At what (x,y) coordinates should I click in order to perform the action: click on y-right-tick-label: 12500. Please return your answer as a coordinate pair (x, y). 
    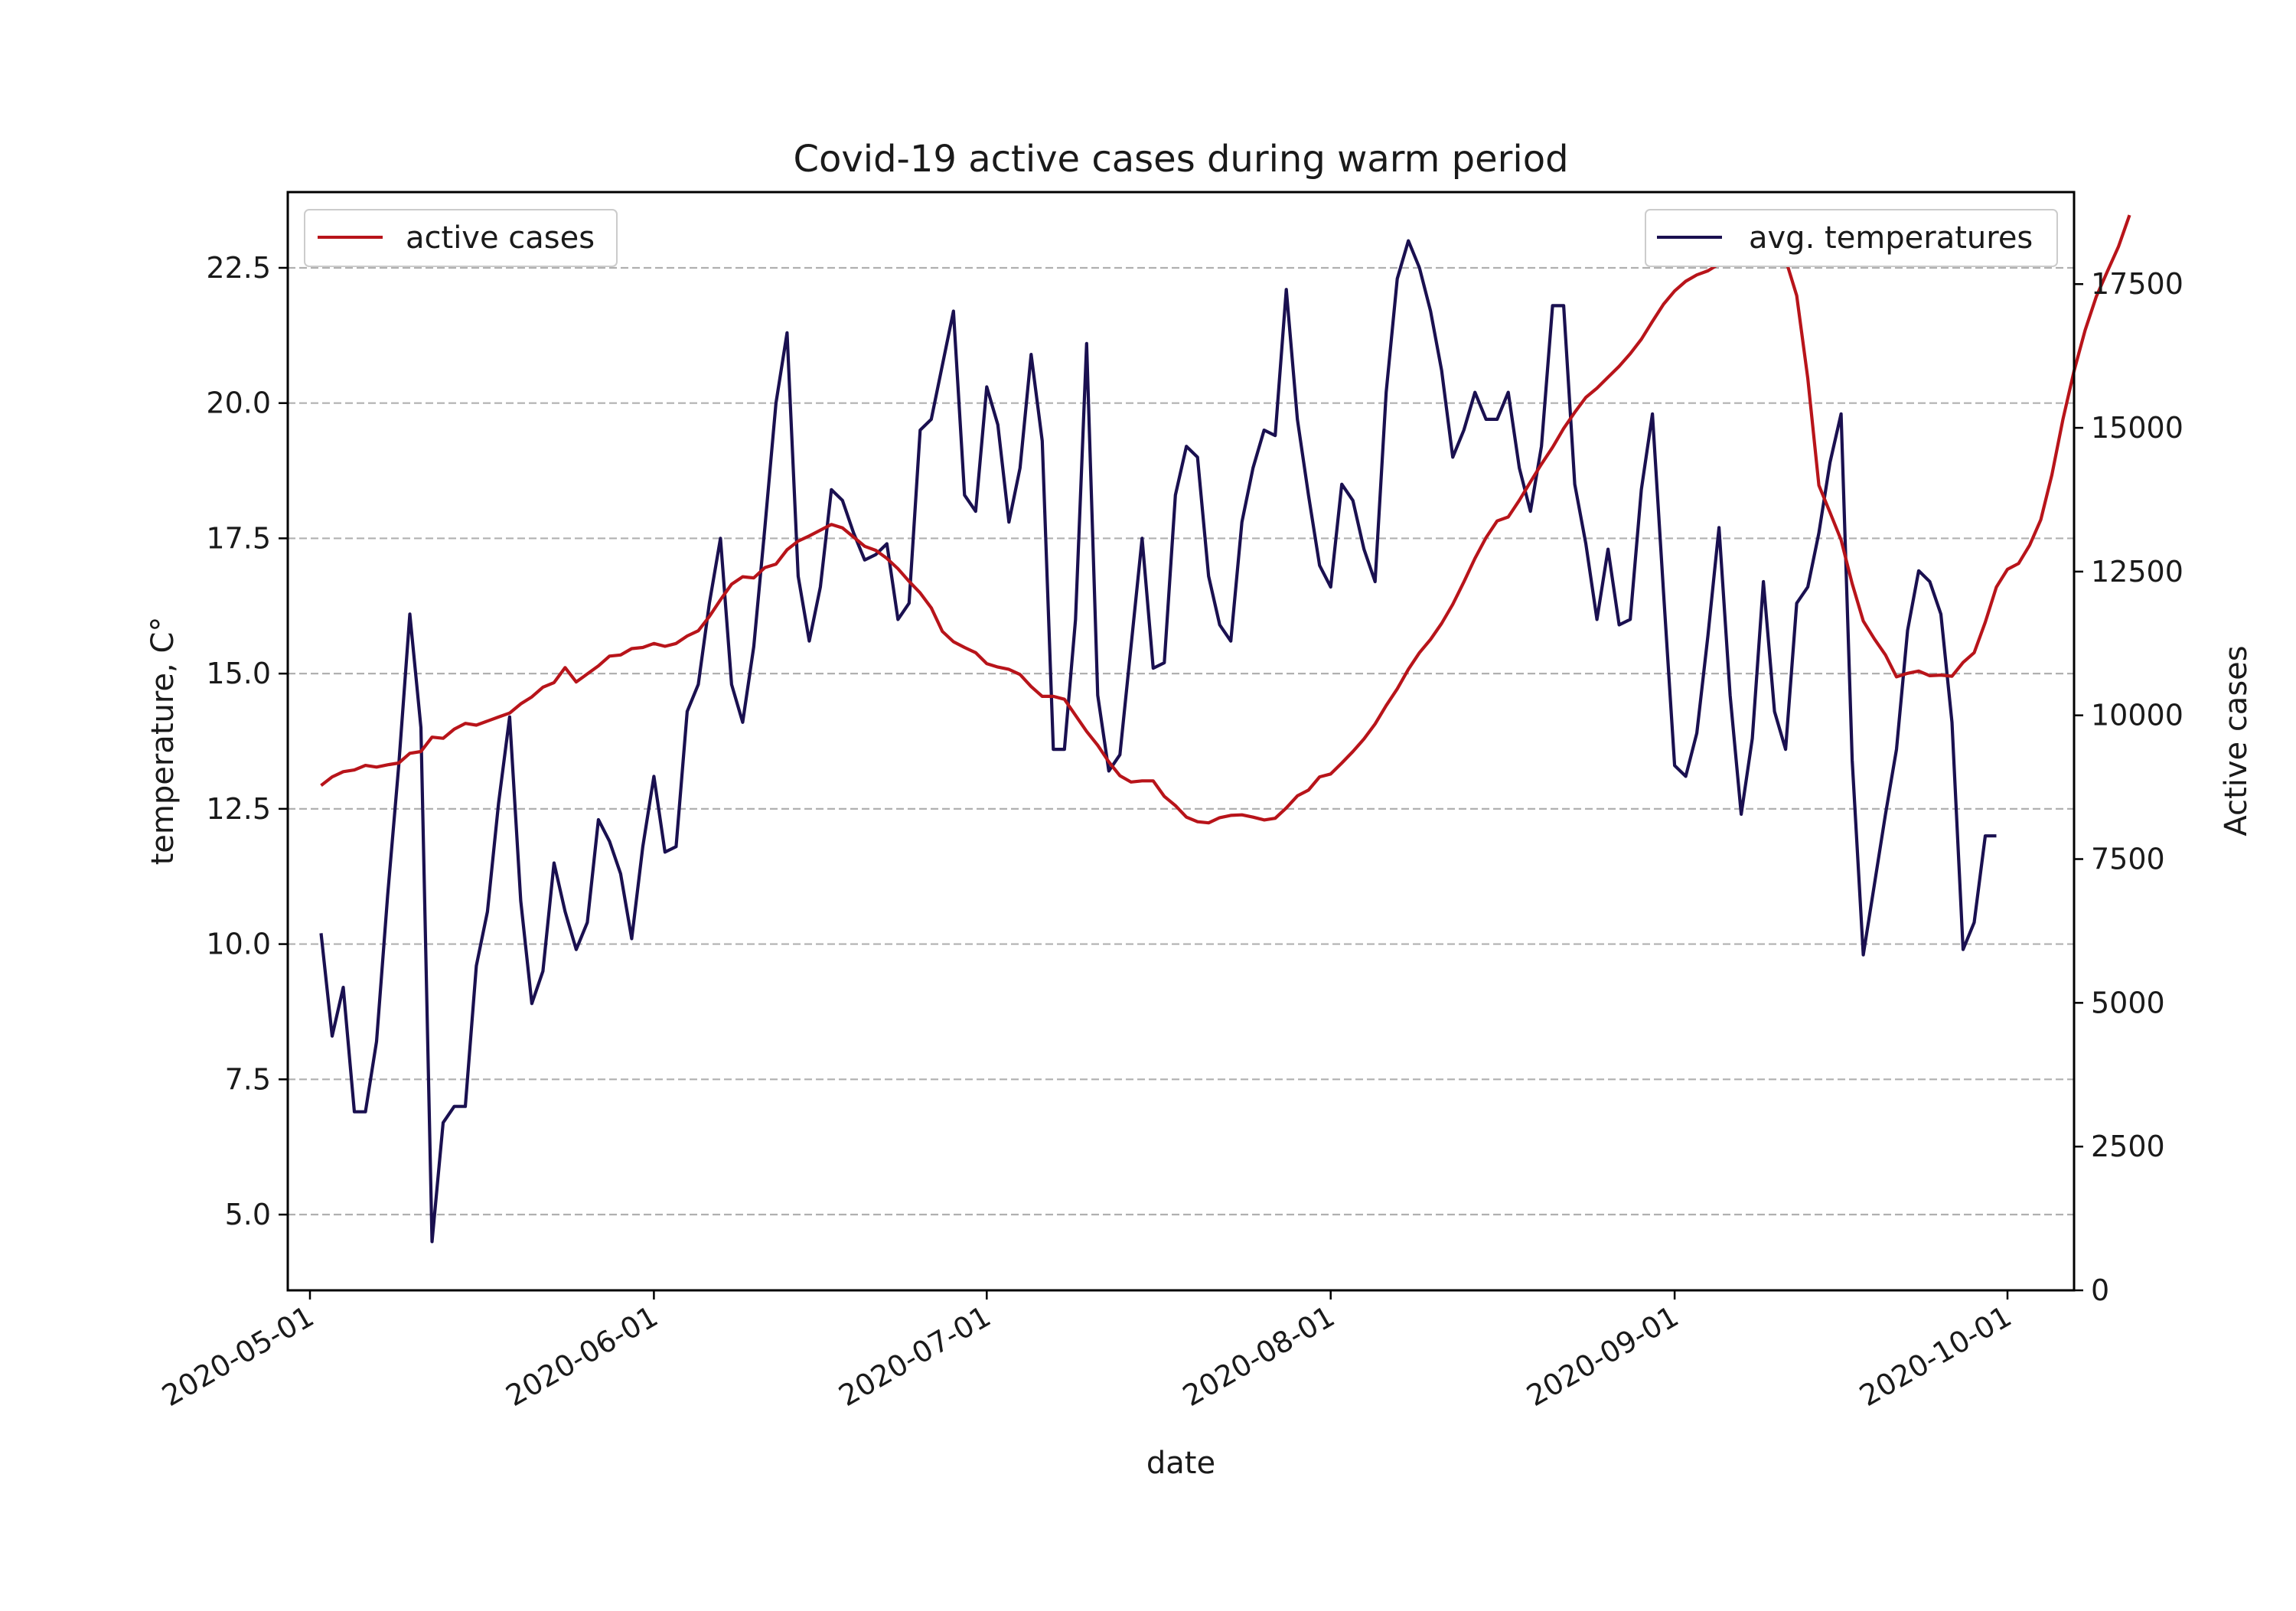
    Looking at the image, I should click on (2137, 572).